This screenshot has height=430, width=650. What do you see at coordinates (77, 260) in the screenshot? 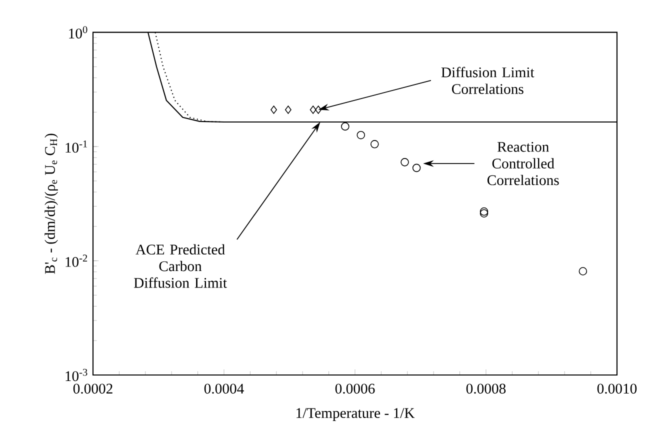
I see `y-tick-label: 10$^{-2}$` at bounding box center [77, 260].